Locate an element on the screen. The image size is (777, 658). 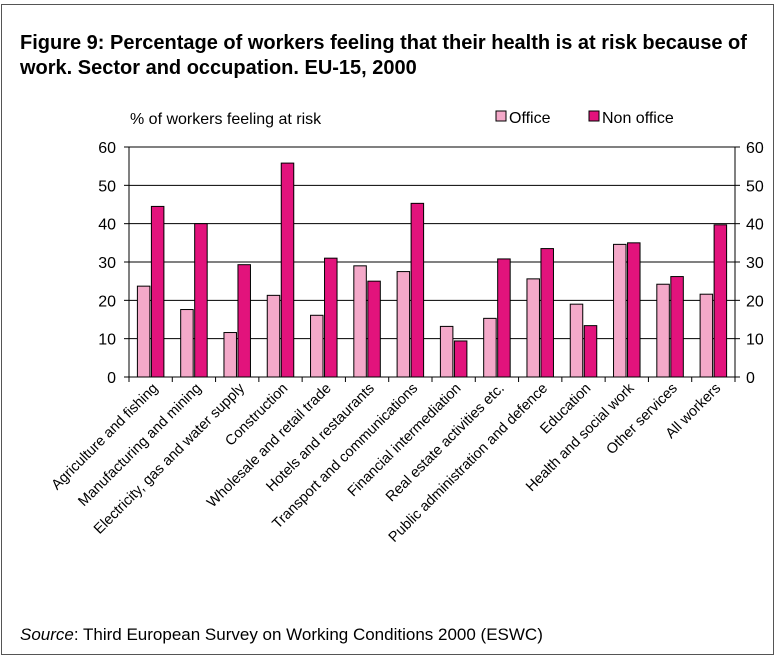
y-ticks-left: 0 10 20 30 40 50 60 is located at coordinates (113, 263).